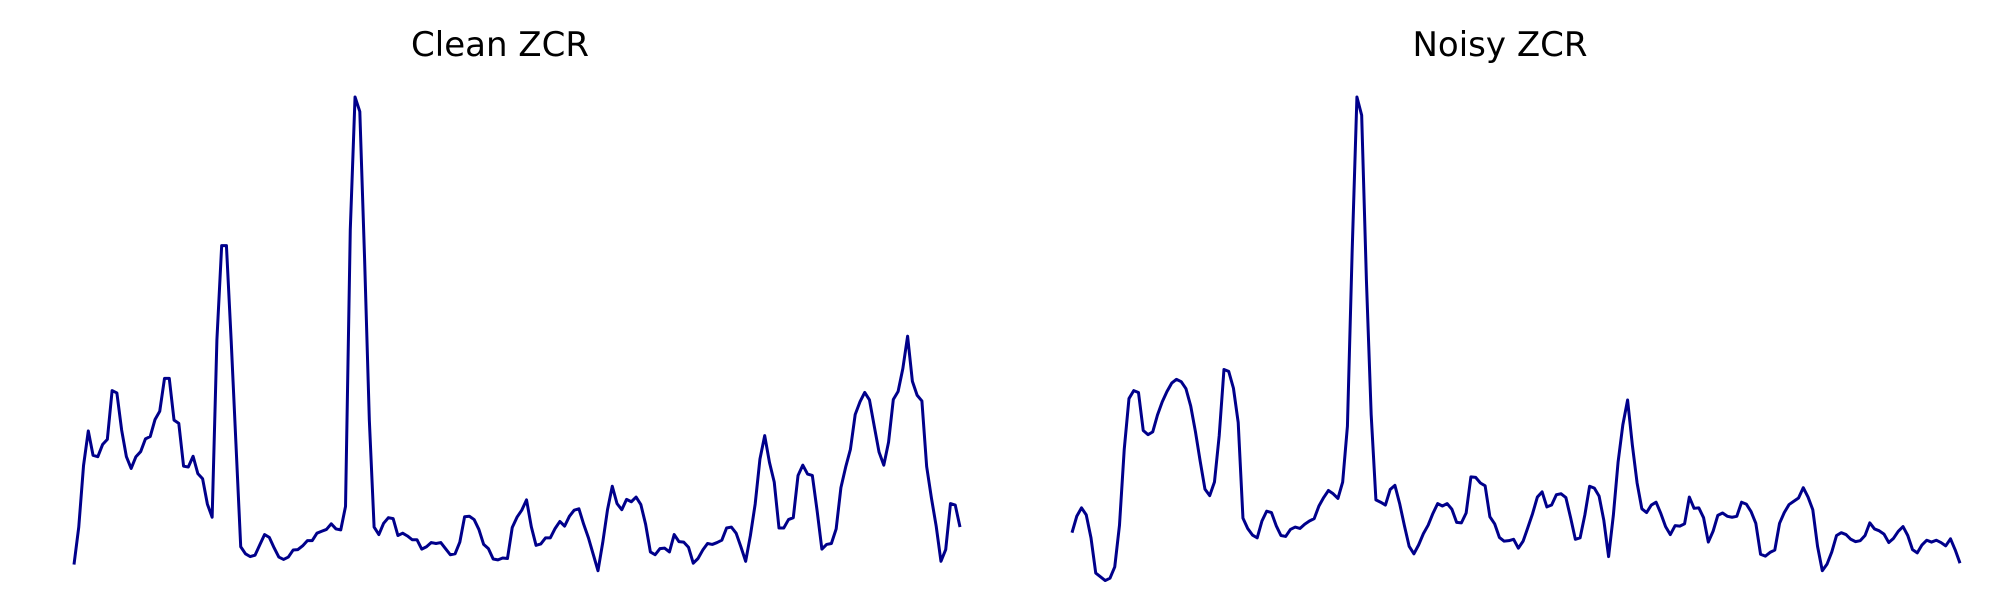  I want to click on chart-title: Clean ZCR, so click(500, 45).